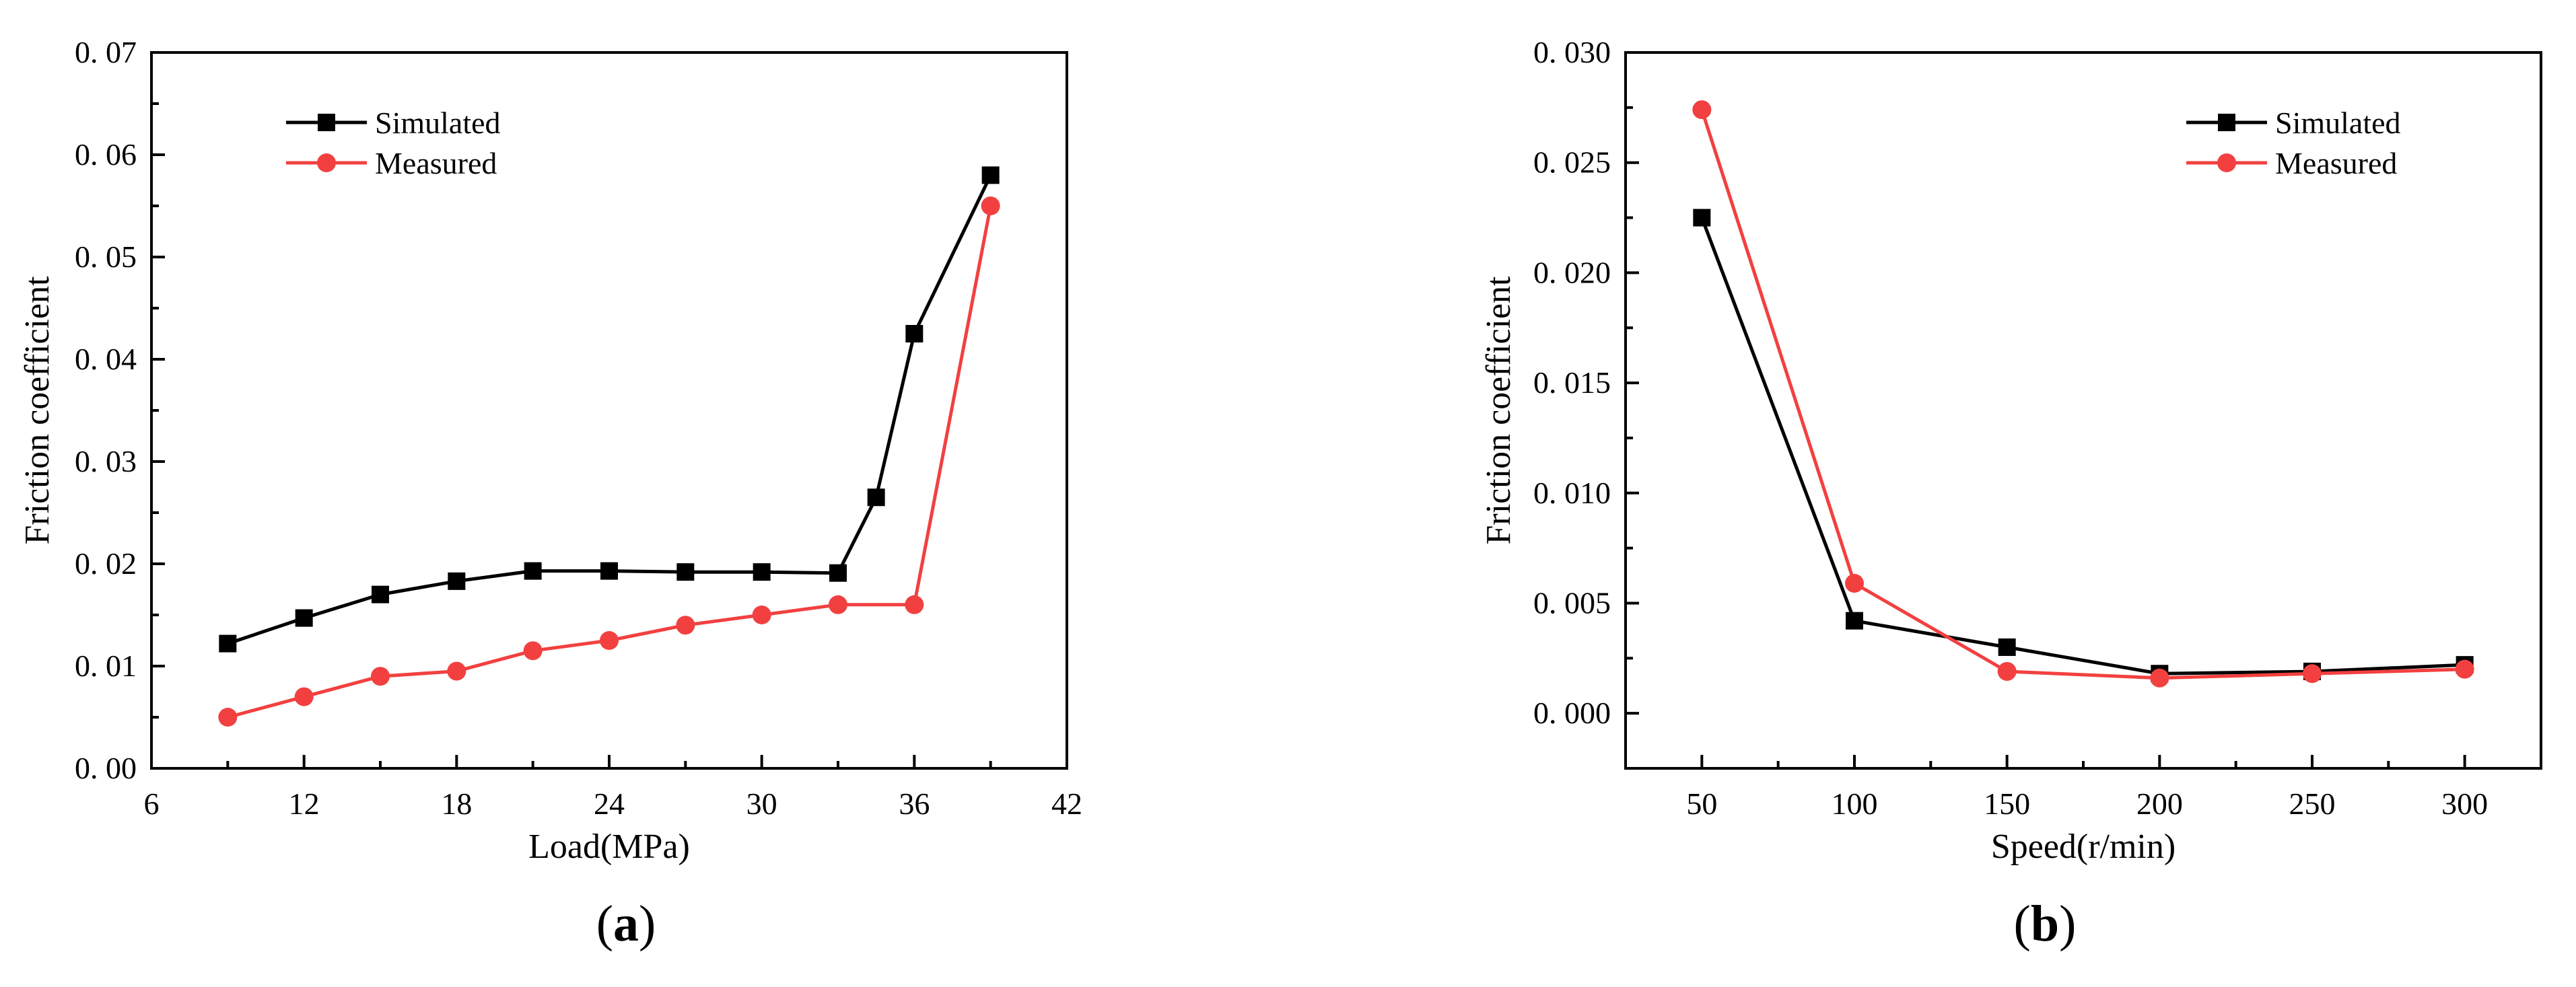  What do you see at coordinates (304, 804) in the screenshot?
I see `x-tick-label: 12` at bounding box center [304, 804].